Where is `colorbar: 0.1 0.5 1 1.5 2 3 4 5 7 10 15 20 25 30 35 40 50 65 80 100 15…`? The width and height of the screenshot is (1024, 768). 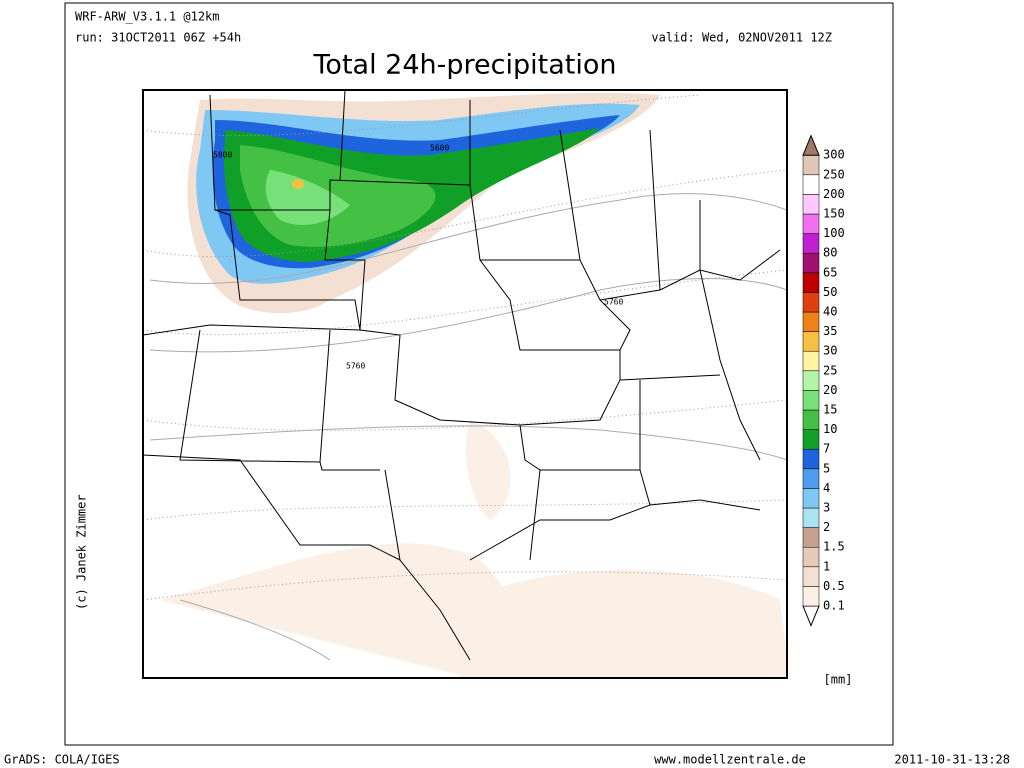
colorbar: 0.1 0.5 1 1.5 2 3 4 5 7 10 15 20 25 30 35 40 50 65 80 100 15… is located at coordinates (823, 380).